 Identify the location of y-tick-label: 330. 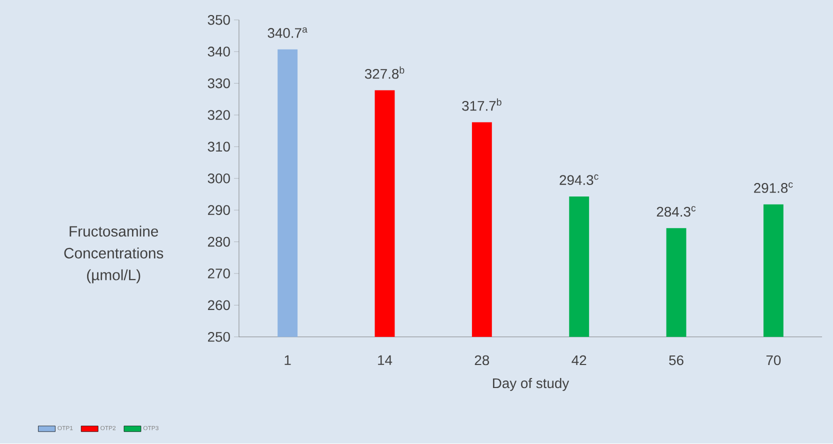
(219, 83).